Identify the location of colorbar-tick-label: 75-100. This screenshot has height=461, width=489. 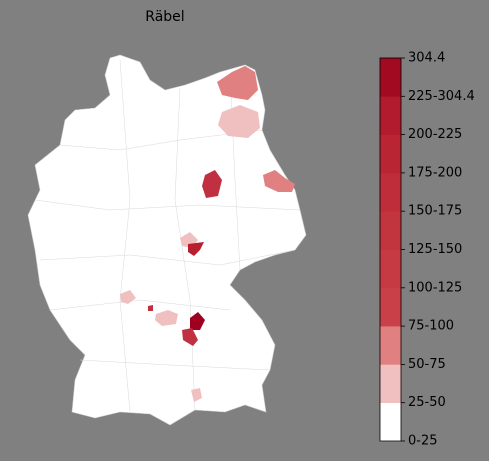
(431, 326).